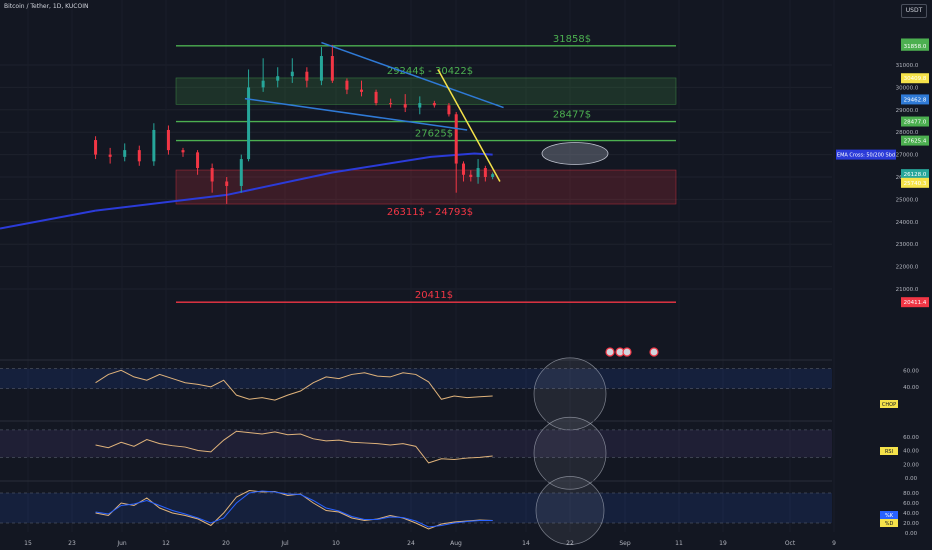 The width and height of the screenshot is (932, 550). Describe the element at coordinates (907, 88) in the screenshot. I see `price-tick-label: 30000.0` at that location.